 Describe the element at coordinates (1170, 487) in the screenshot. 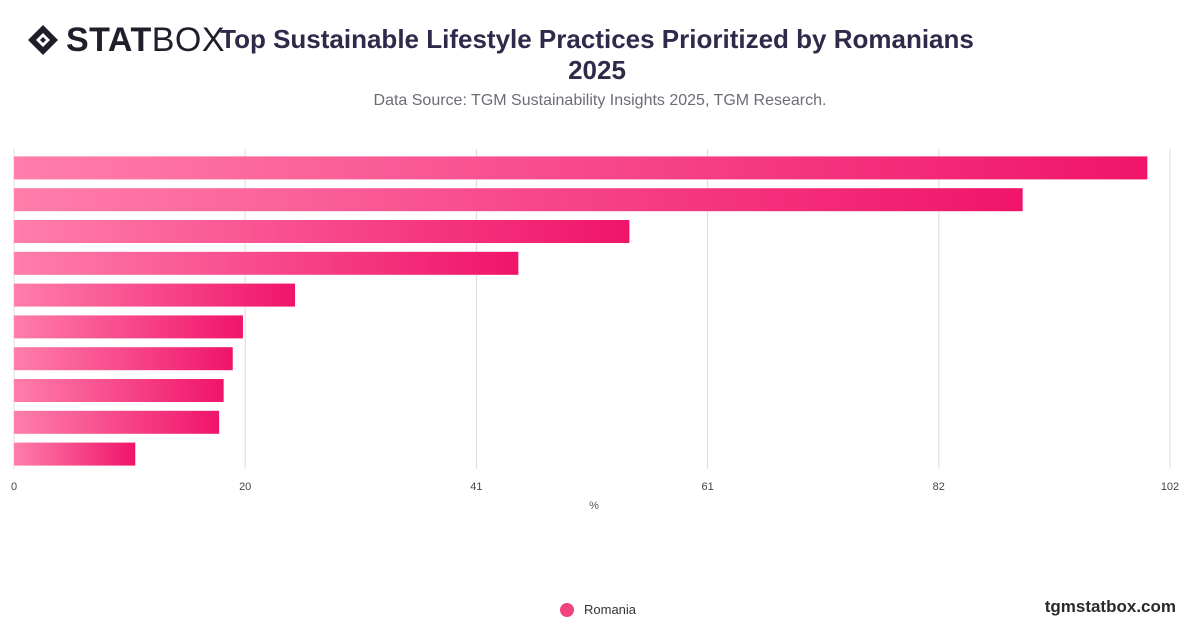

I see `x-tick-label: 102` at that location.